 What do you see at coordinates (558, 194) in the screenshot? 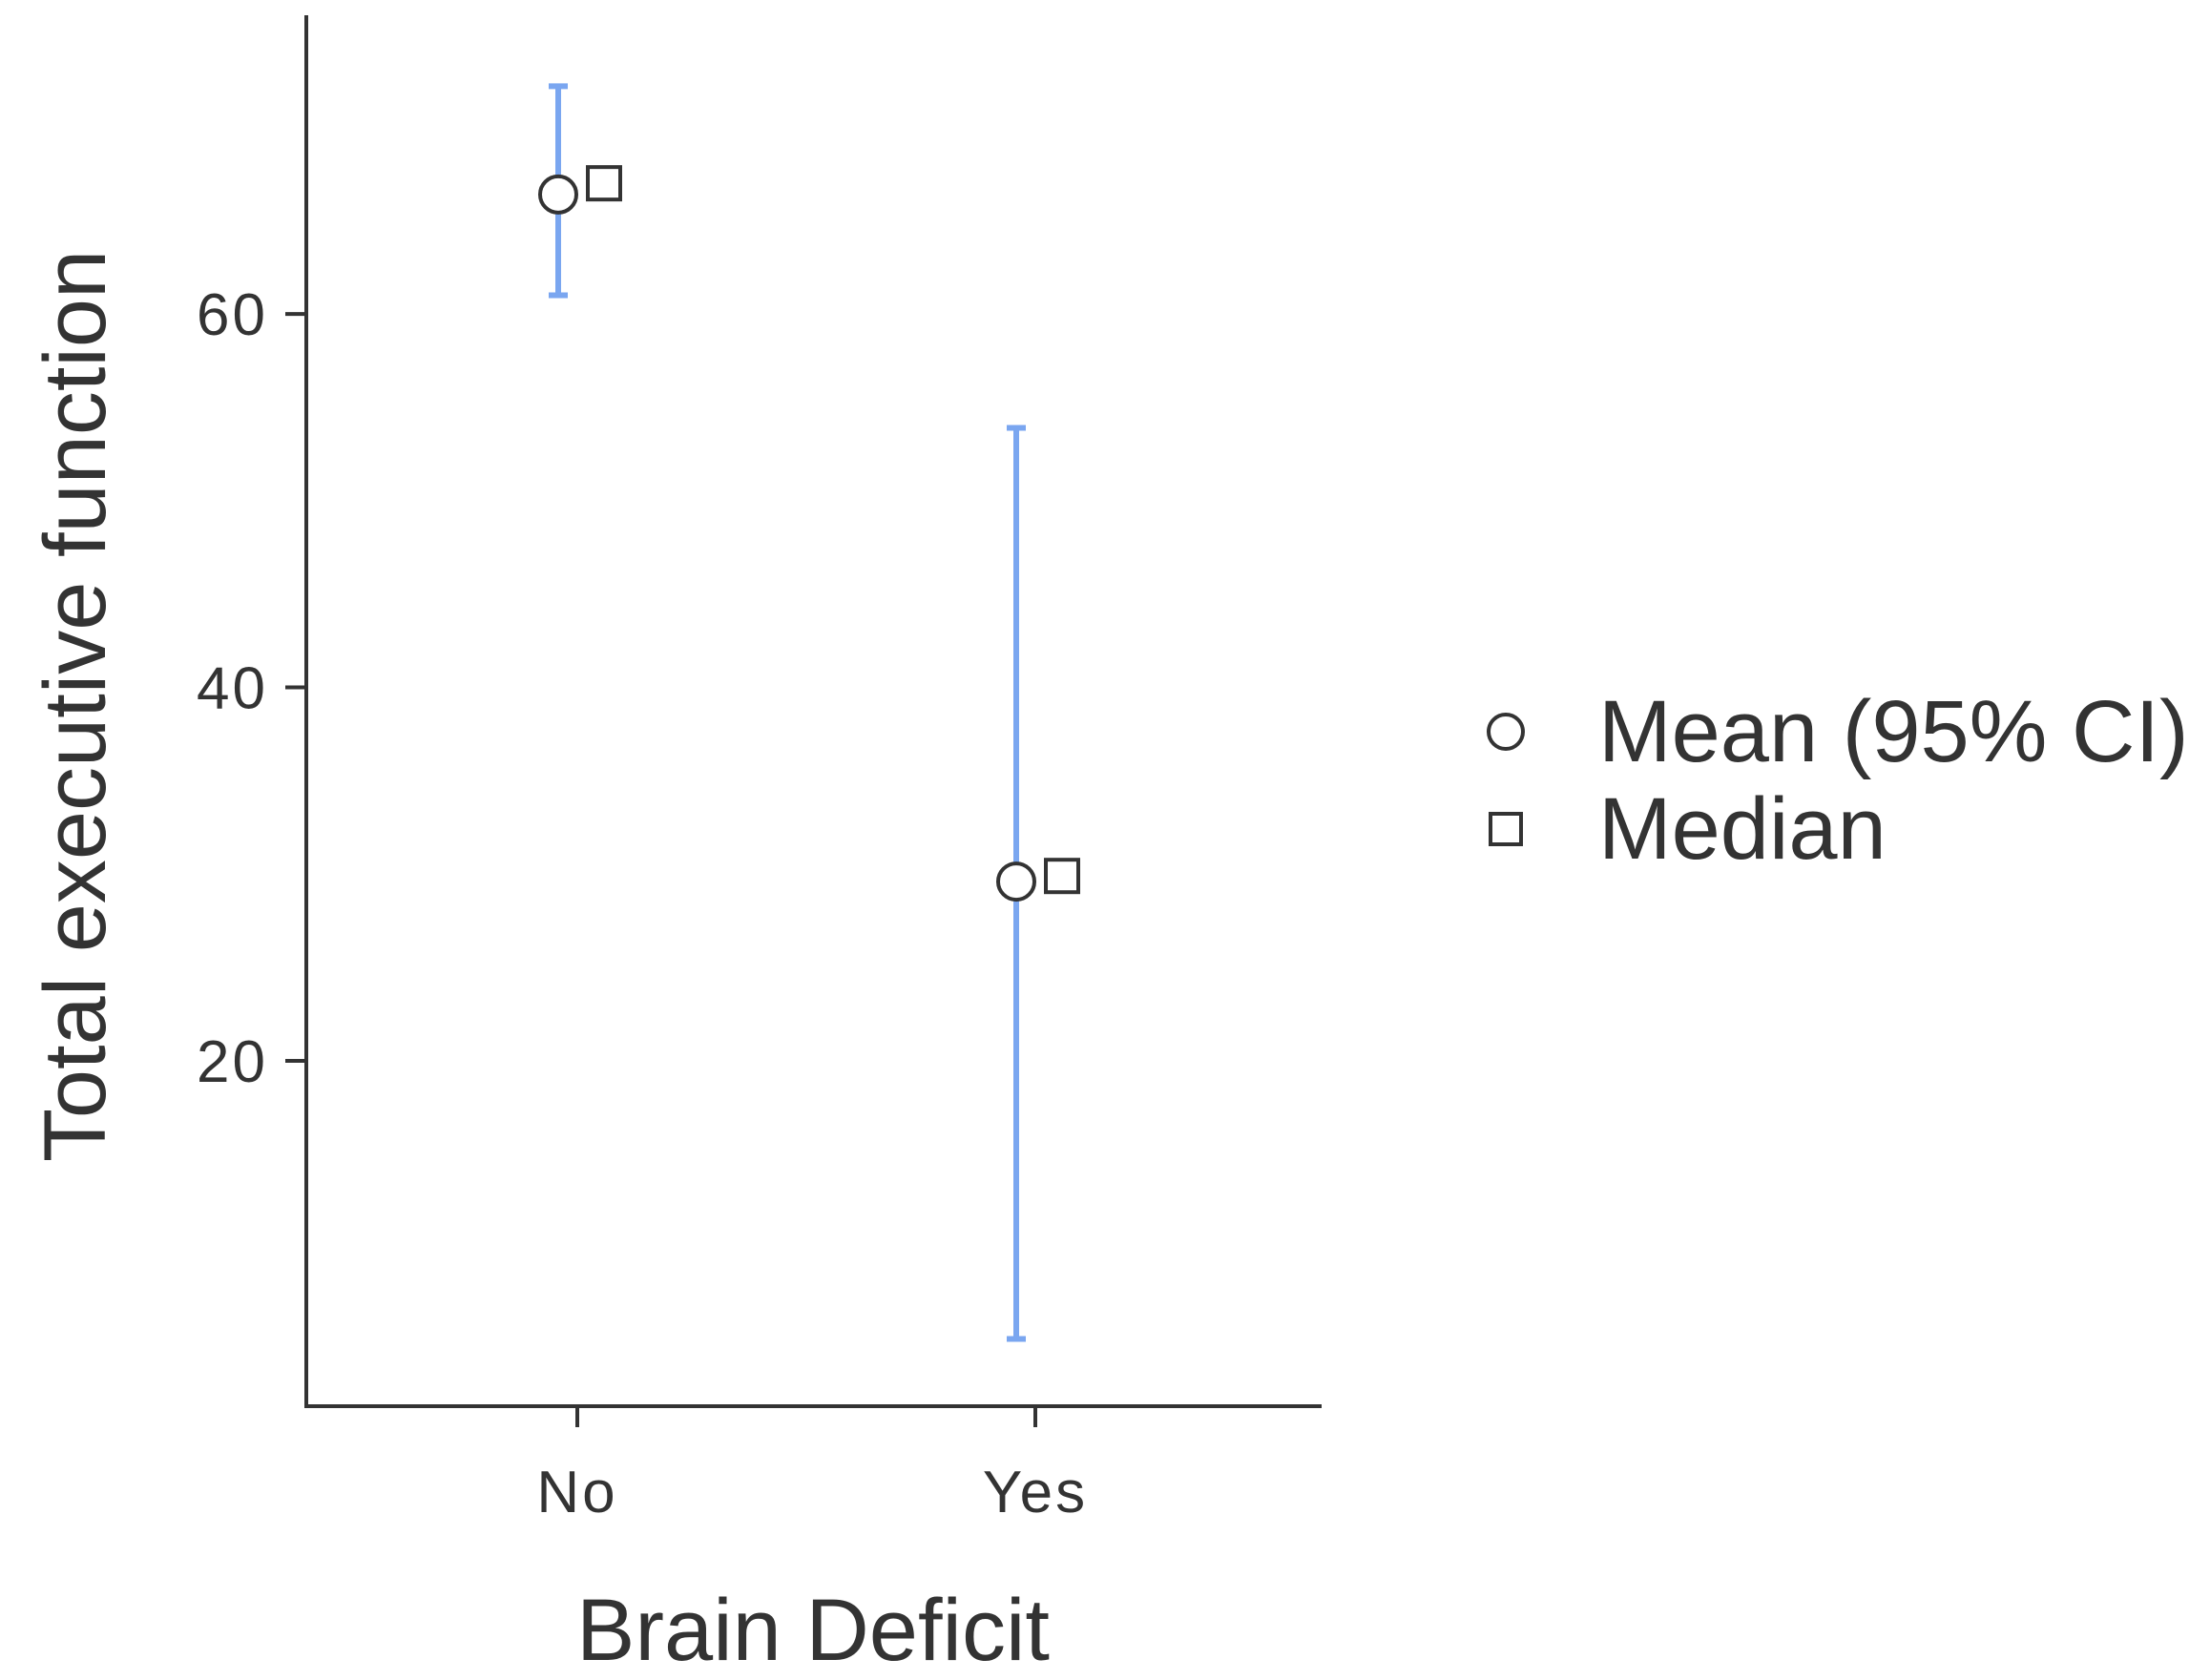
I see `mean-point-no` at bounding box center [558, 194].